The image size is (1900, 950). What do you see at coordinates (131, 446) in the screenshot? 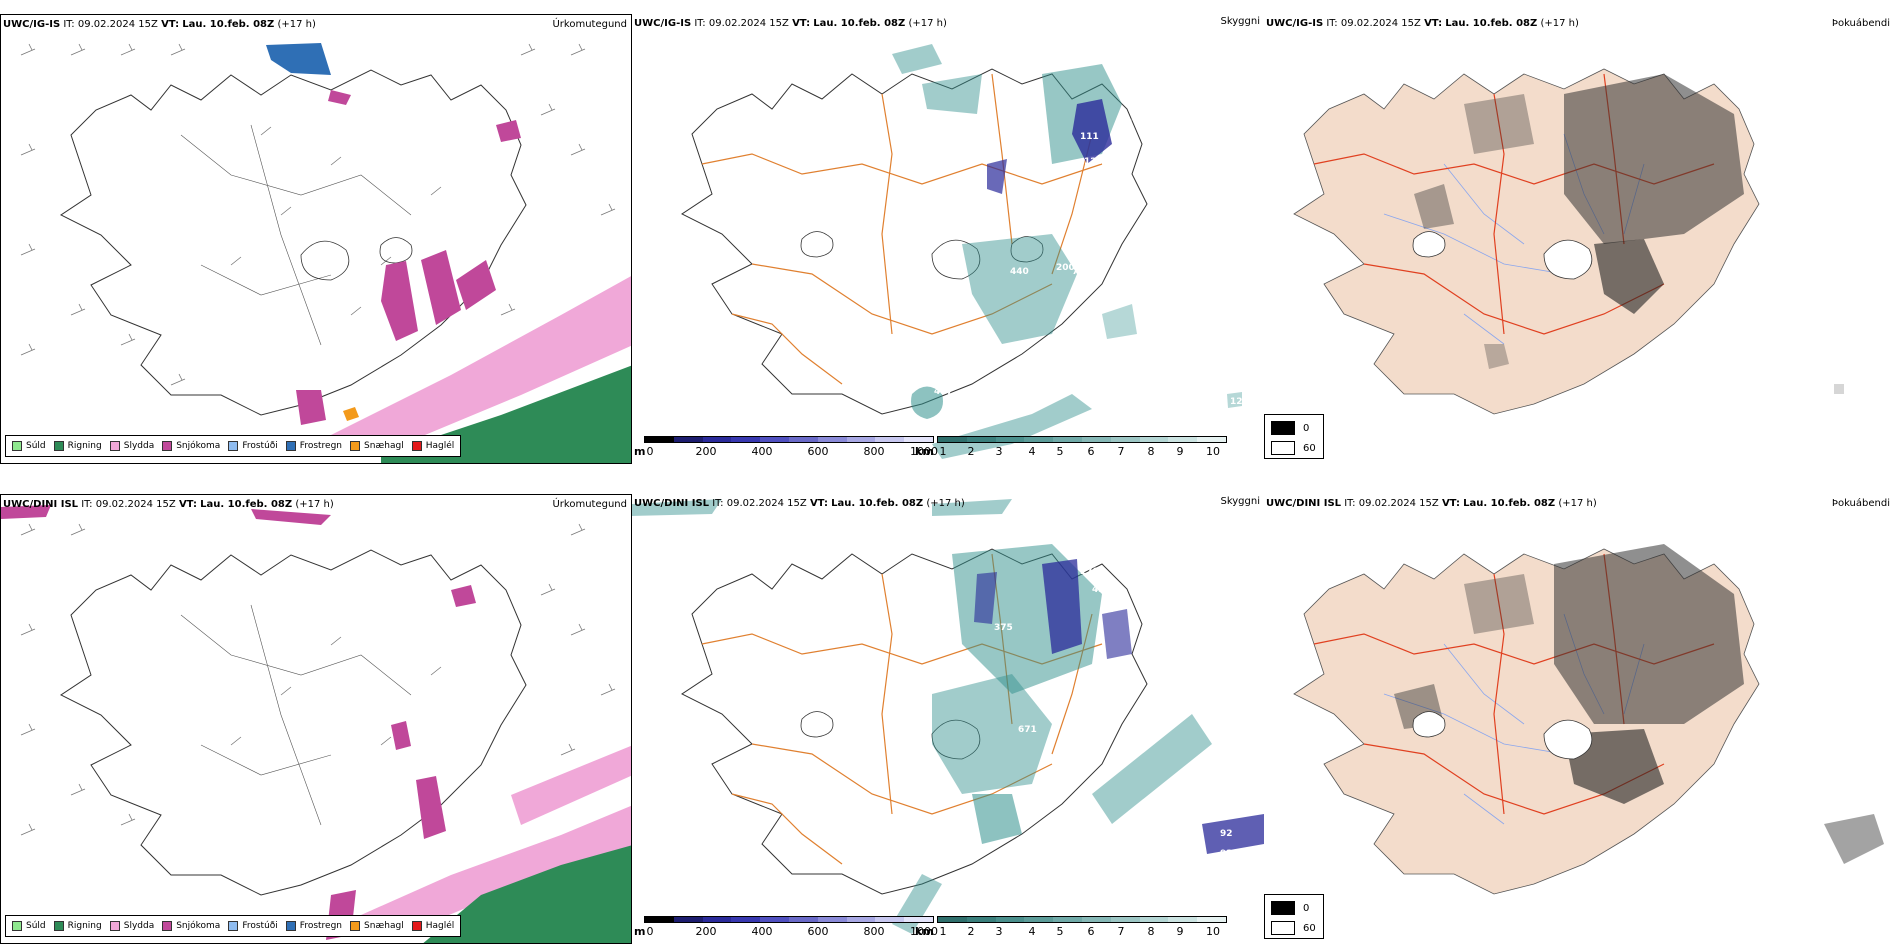
I see `legend-item: Slydda` at bounding box center [131, 446].